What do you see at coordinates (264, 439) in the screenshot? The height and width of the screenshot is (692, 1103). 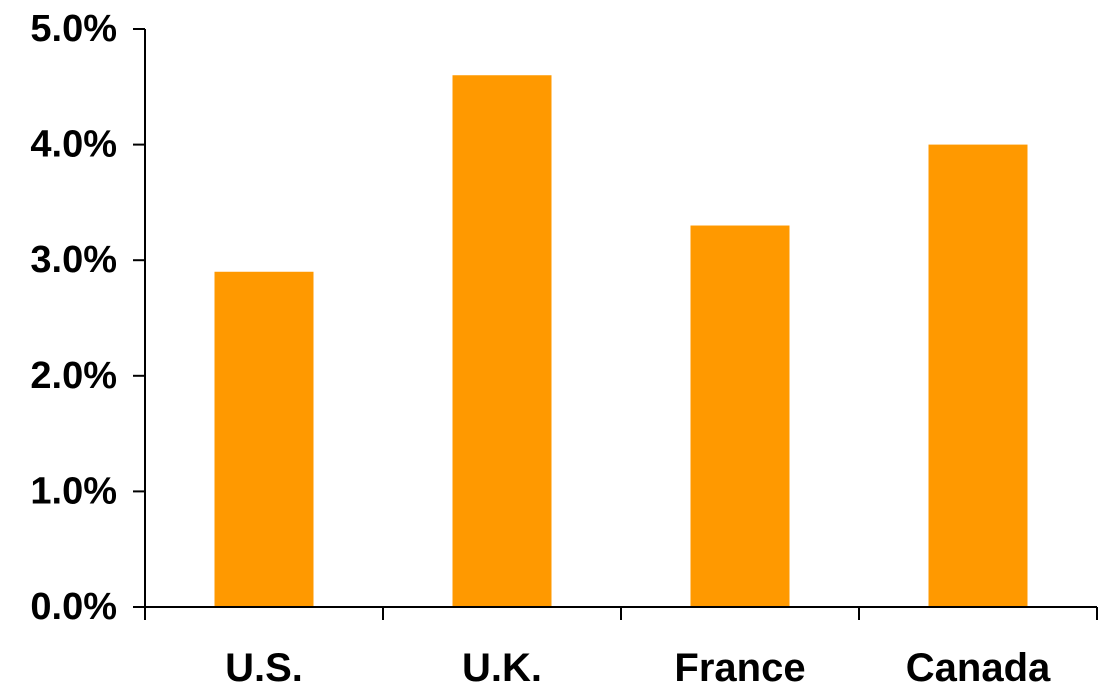 I see `bar-u-s` at bounding box center [264, 439].